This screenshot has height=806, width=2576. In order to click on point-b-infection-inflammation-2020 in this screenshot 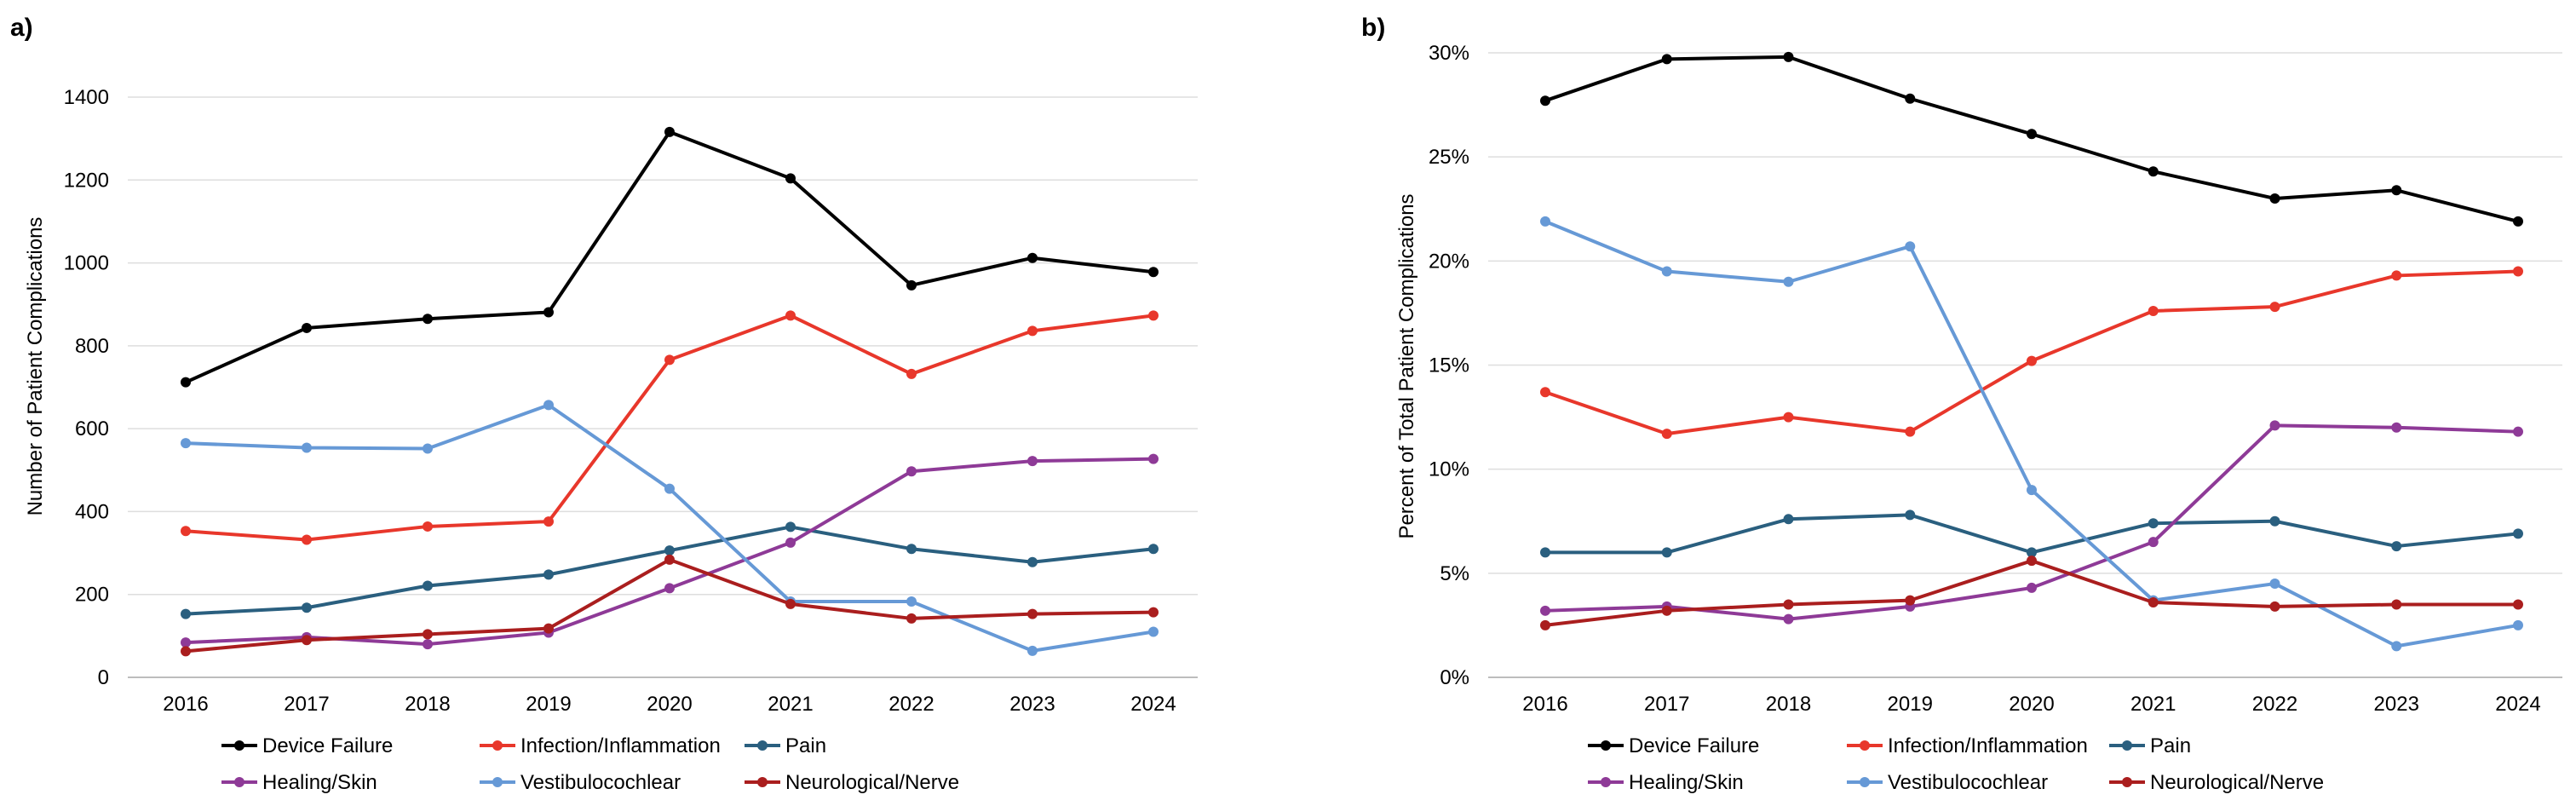, I will do `click(2032, 361)`.